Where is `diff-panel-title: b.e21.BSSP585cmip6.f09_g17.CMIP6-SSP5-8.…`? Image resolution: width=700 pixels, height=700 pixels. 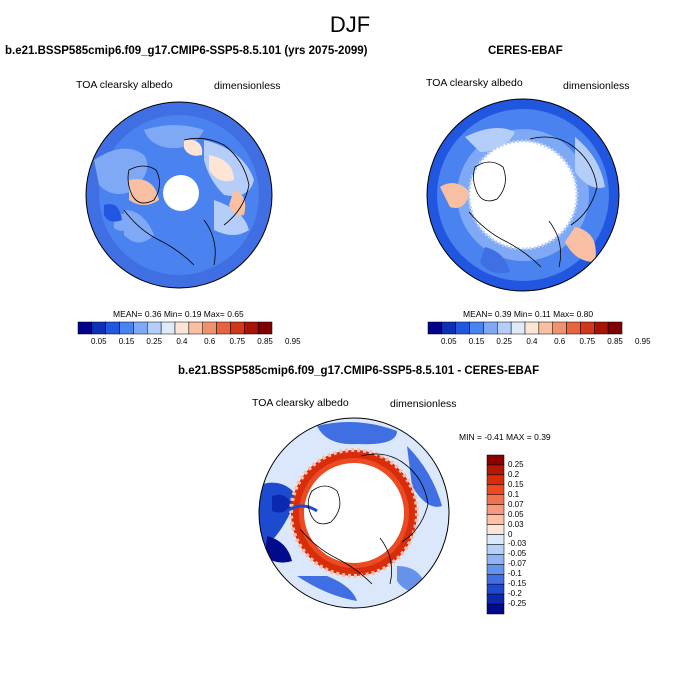 diff-panel-title: b.e21.BSSP585cmip6.f09_g17.CMIP6-SSP5-8.… is located at coordinates (359, 371).